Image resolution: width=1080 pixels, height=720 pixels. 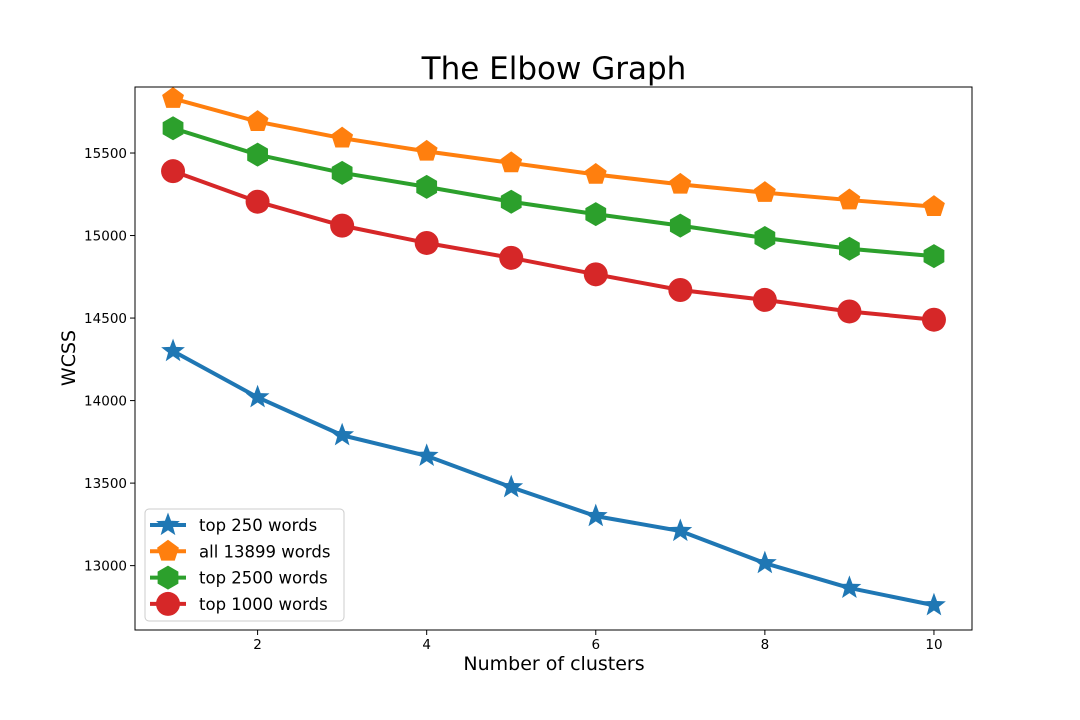 I want to click on legend-box, so click(x=244, y=565).